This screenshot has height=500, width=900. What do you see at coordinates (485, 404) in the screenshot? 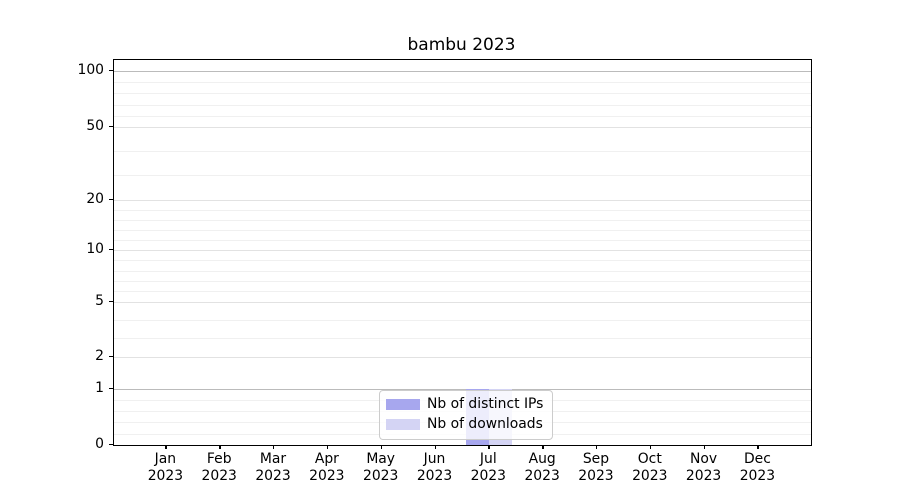
I see `legend-label-distinct-ips: Nb of distinct IPs` at bounding box center [485, 404].